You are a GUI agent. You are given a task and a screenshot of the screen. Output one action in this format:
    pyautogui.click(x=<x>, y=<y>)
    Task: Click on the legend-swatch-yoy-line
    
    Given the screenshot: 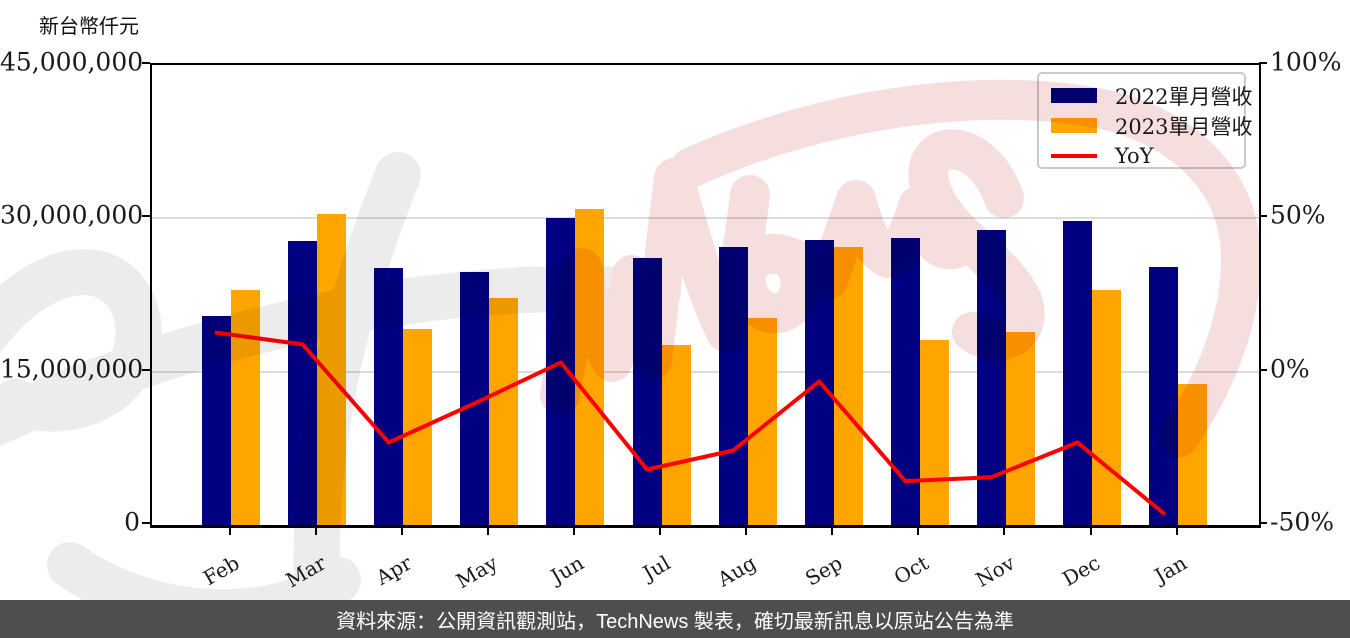 What is the action you would take?
    pyautogui.click(x=1074, y=155)
    